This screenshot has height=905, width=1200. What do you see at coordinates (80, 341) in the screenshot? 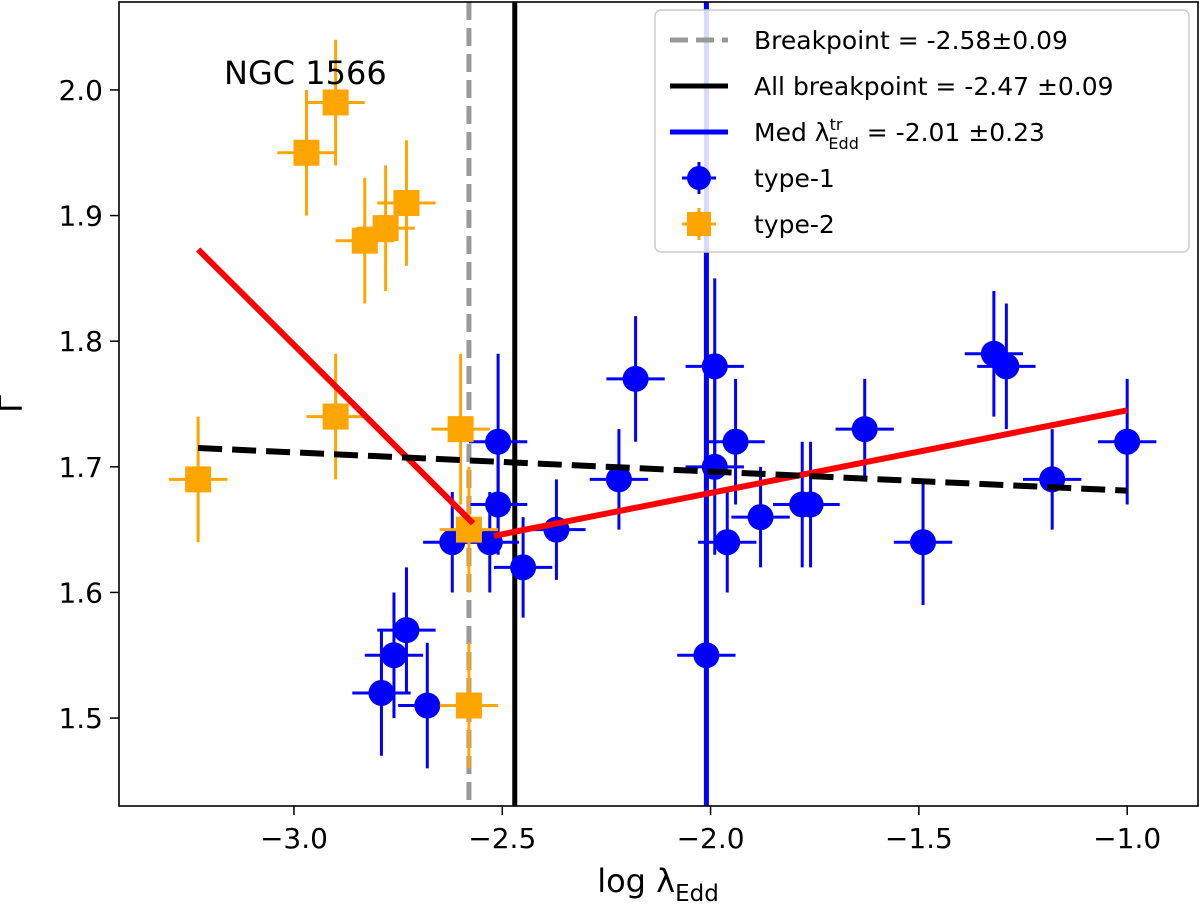
I see `y-tick-label: 1.8` at bounding box center [80, 341].